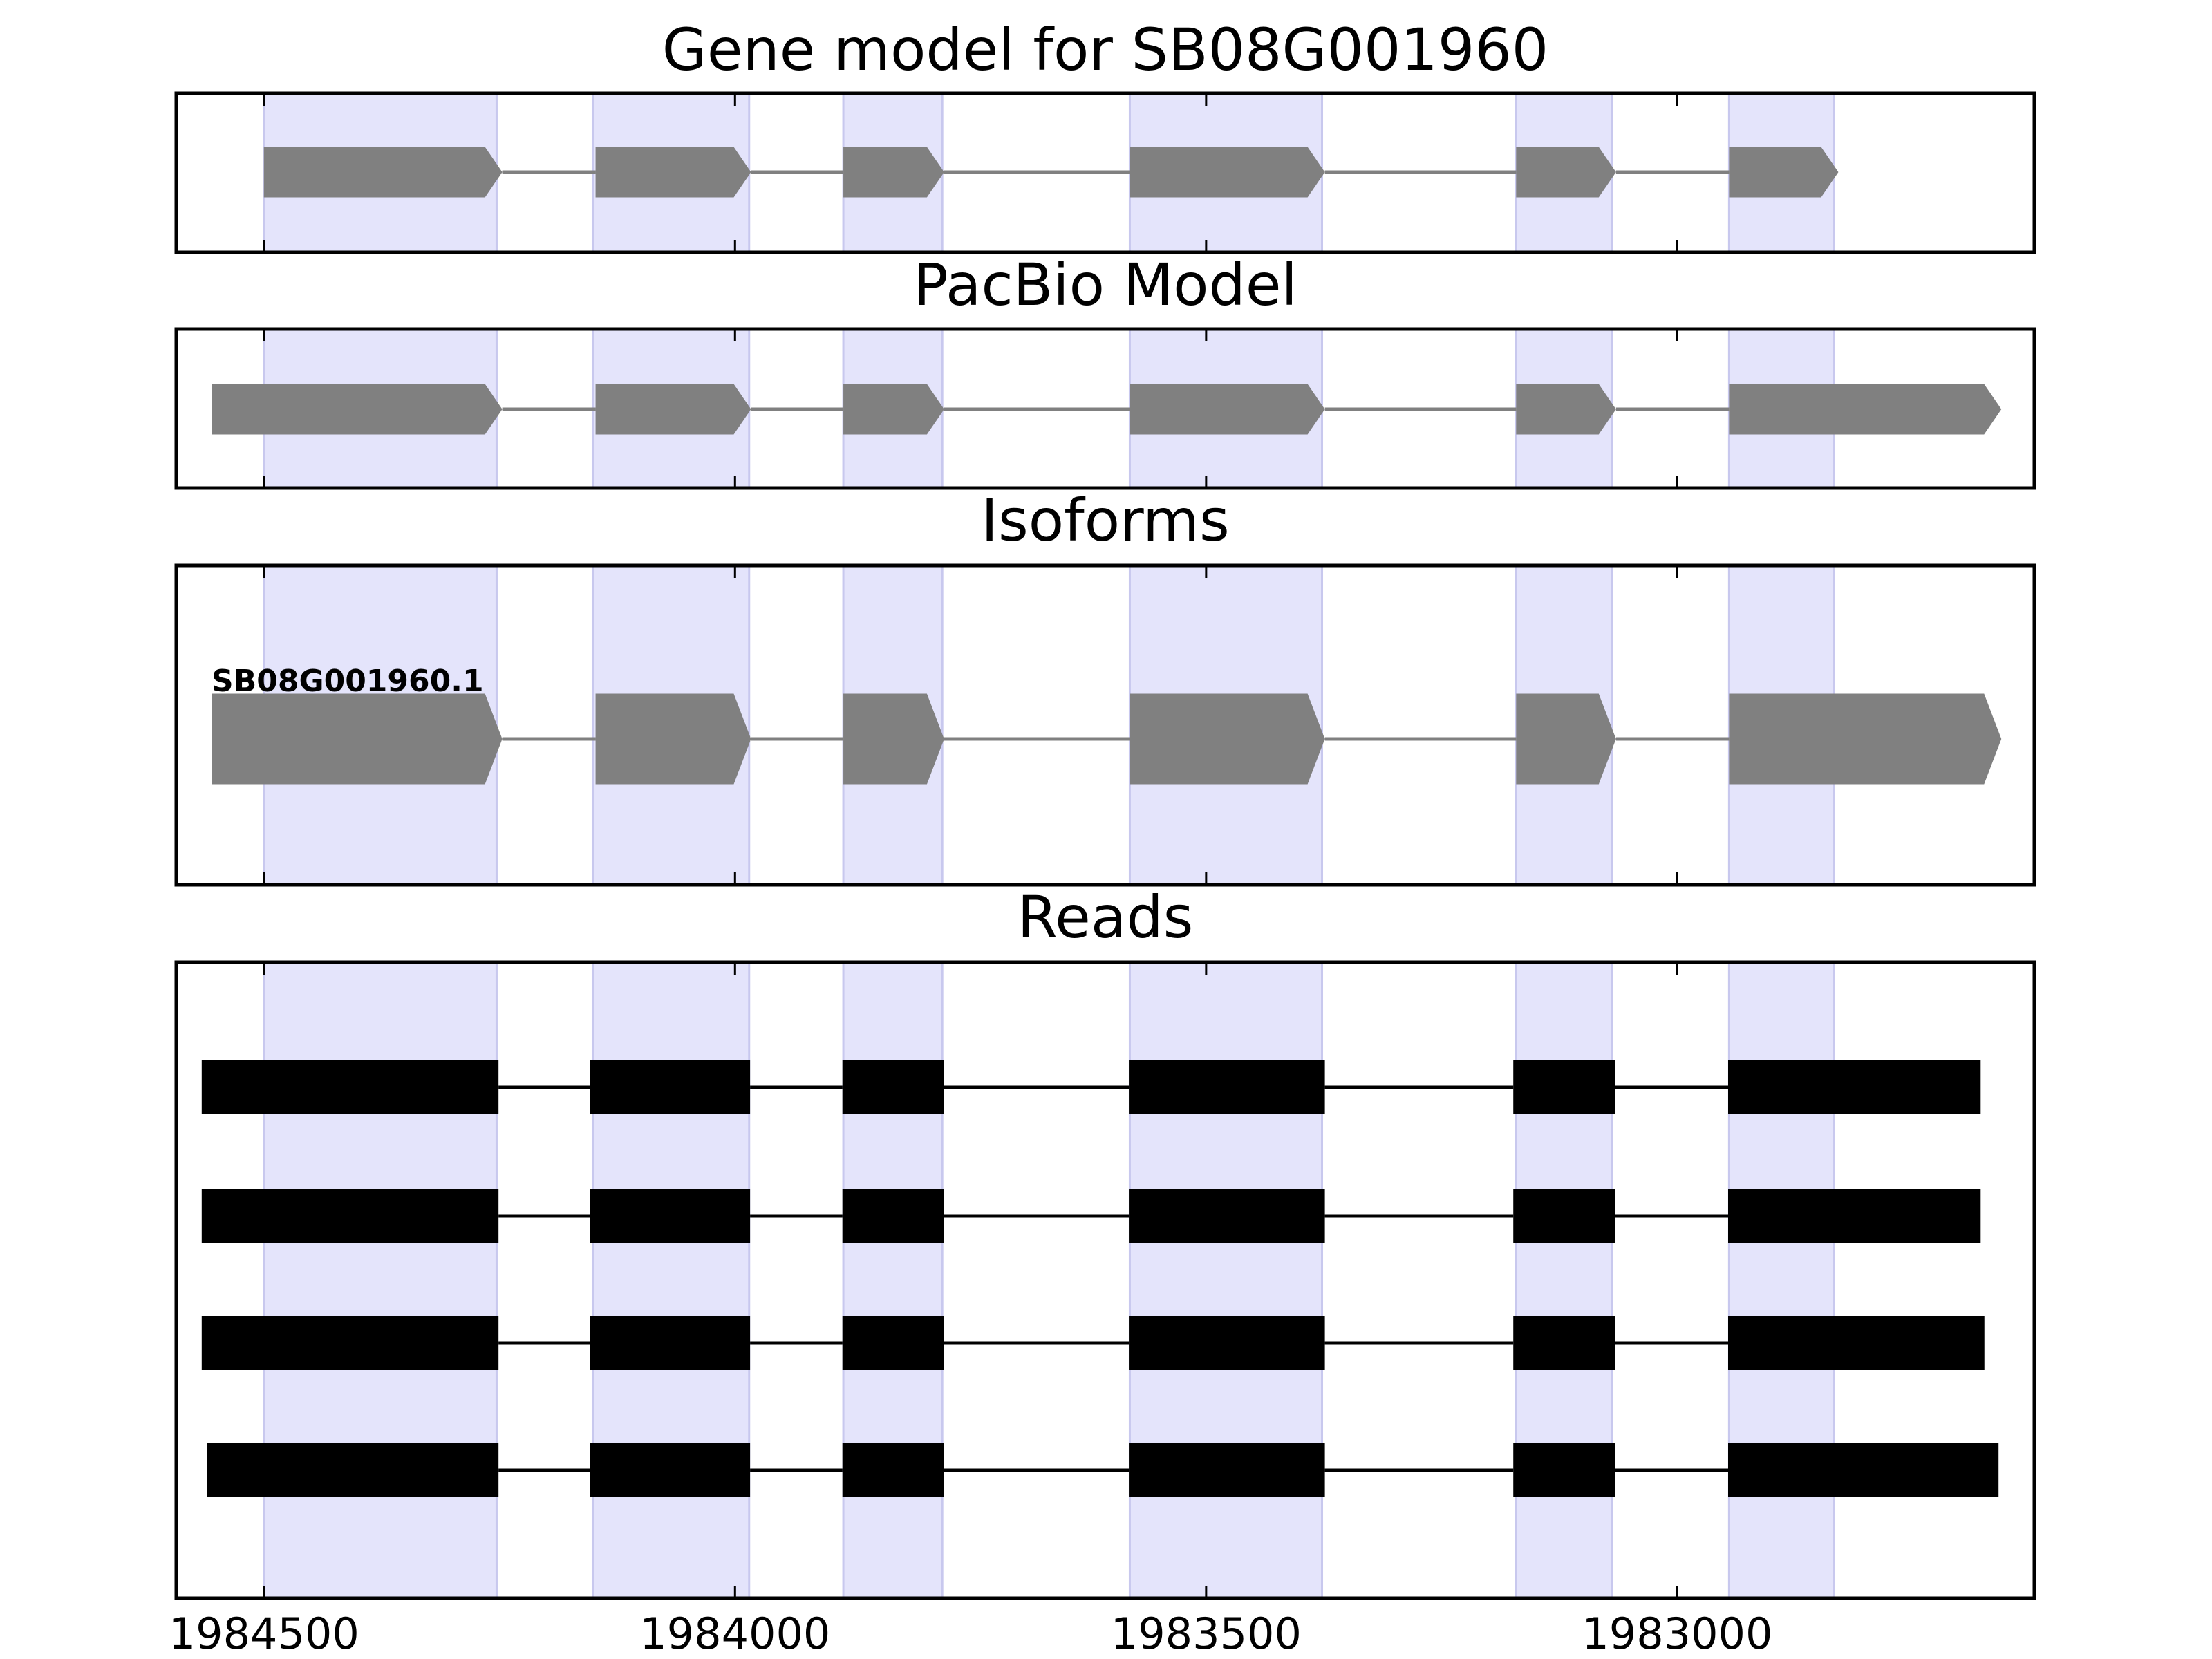 This screenshot has width=2212, height=1659. I want to click on x-tick-label: 1983500, so click(1206, 1634).